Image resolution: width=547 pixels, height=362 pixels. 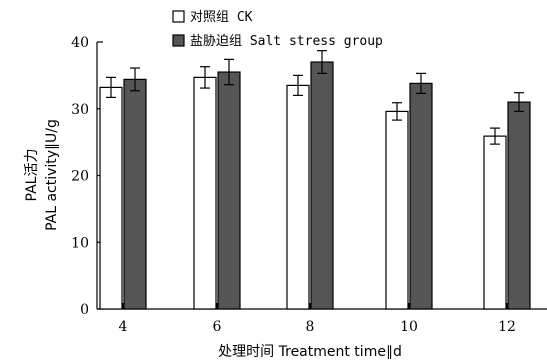 I want to click on y-axis-title-en: PAL activity∥U/g, so click(x=52, y=175).